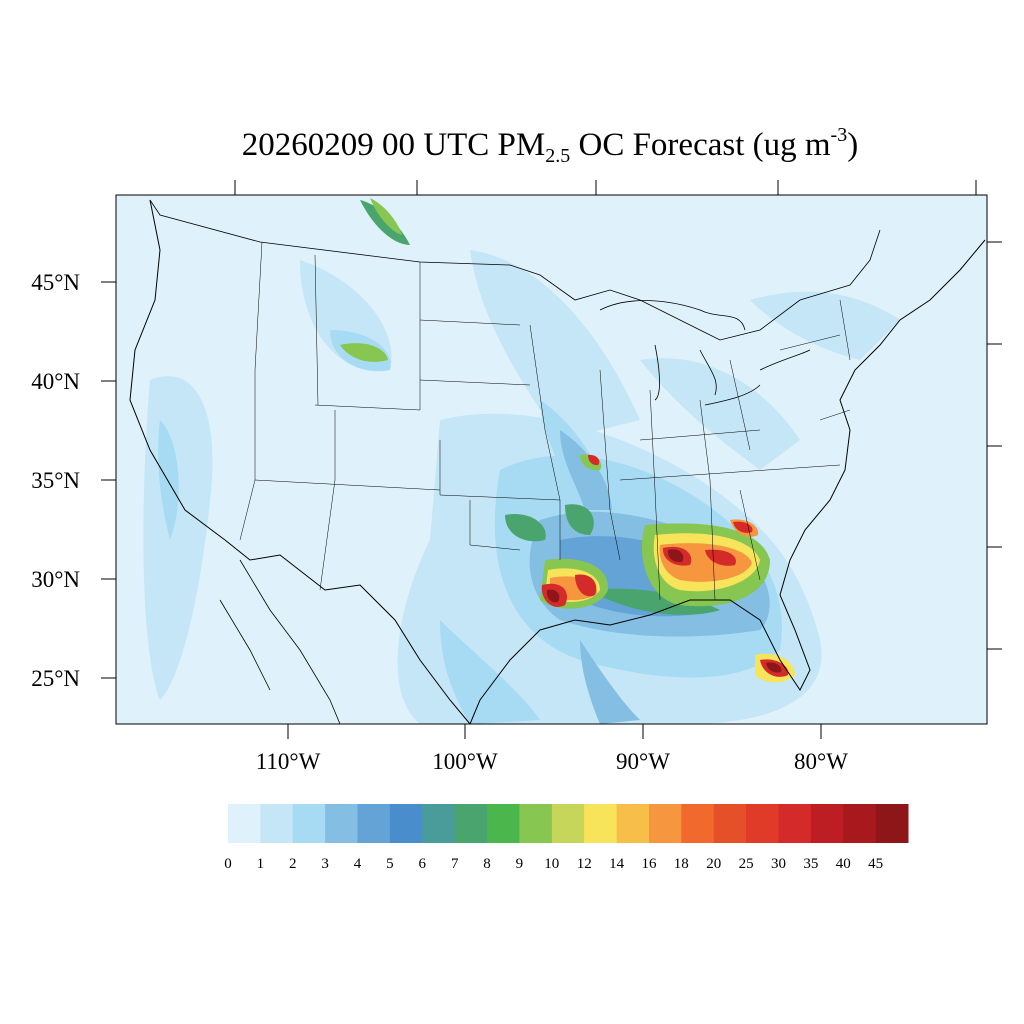 Image resolution: width=1024 pixels, height=1024 pixels. I want to click on title-prefix: 20260209 00 UTC PM, so click(393, 145).